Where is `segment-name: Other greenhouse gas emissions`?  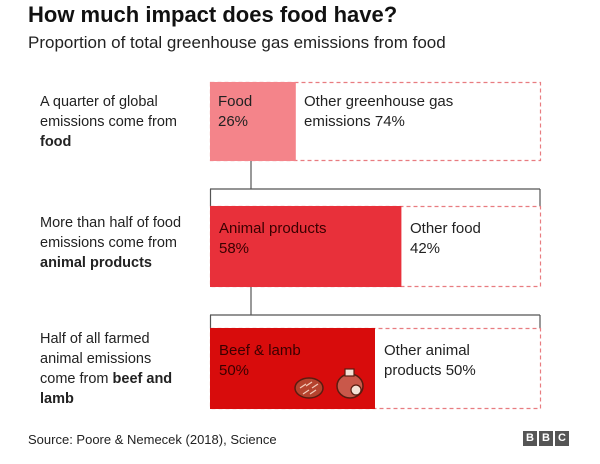
segment-name: Other greenhouse gas emissions is located at coordinates (379, 111).